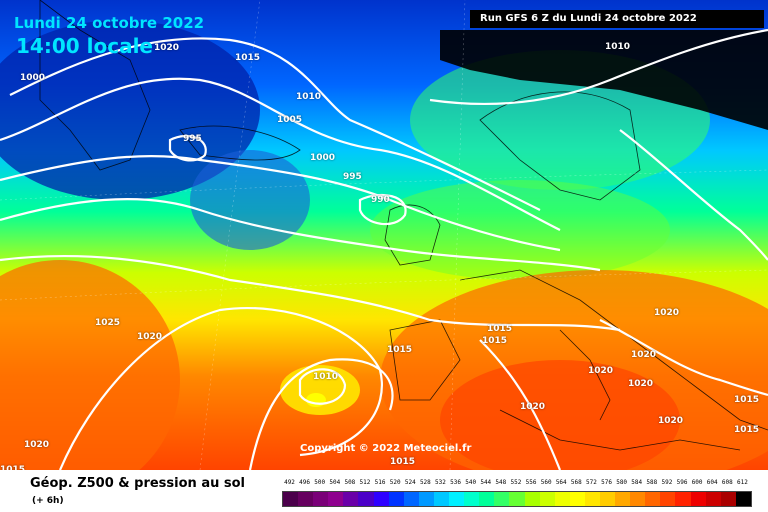 The image size is (768, 512). Describe the element at coordinates (425, 360) in the screenshot. I see `iberia-coast` at that location.